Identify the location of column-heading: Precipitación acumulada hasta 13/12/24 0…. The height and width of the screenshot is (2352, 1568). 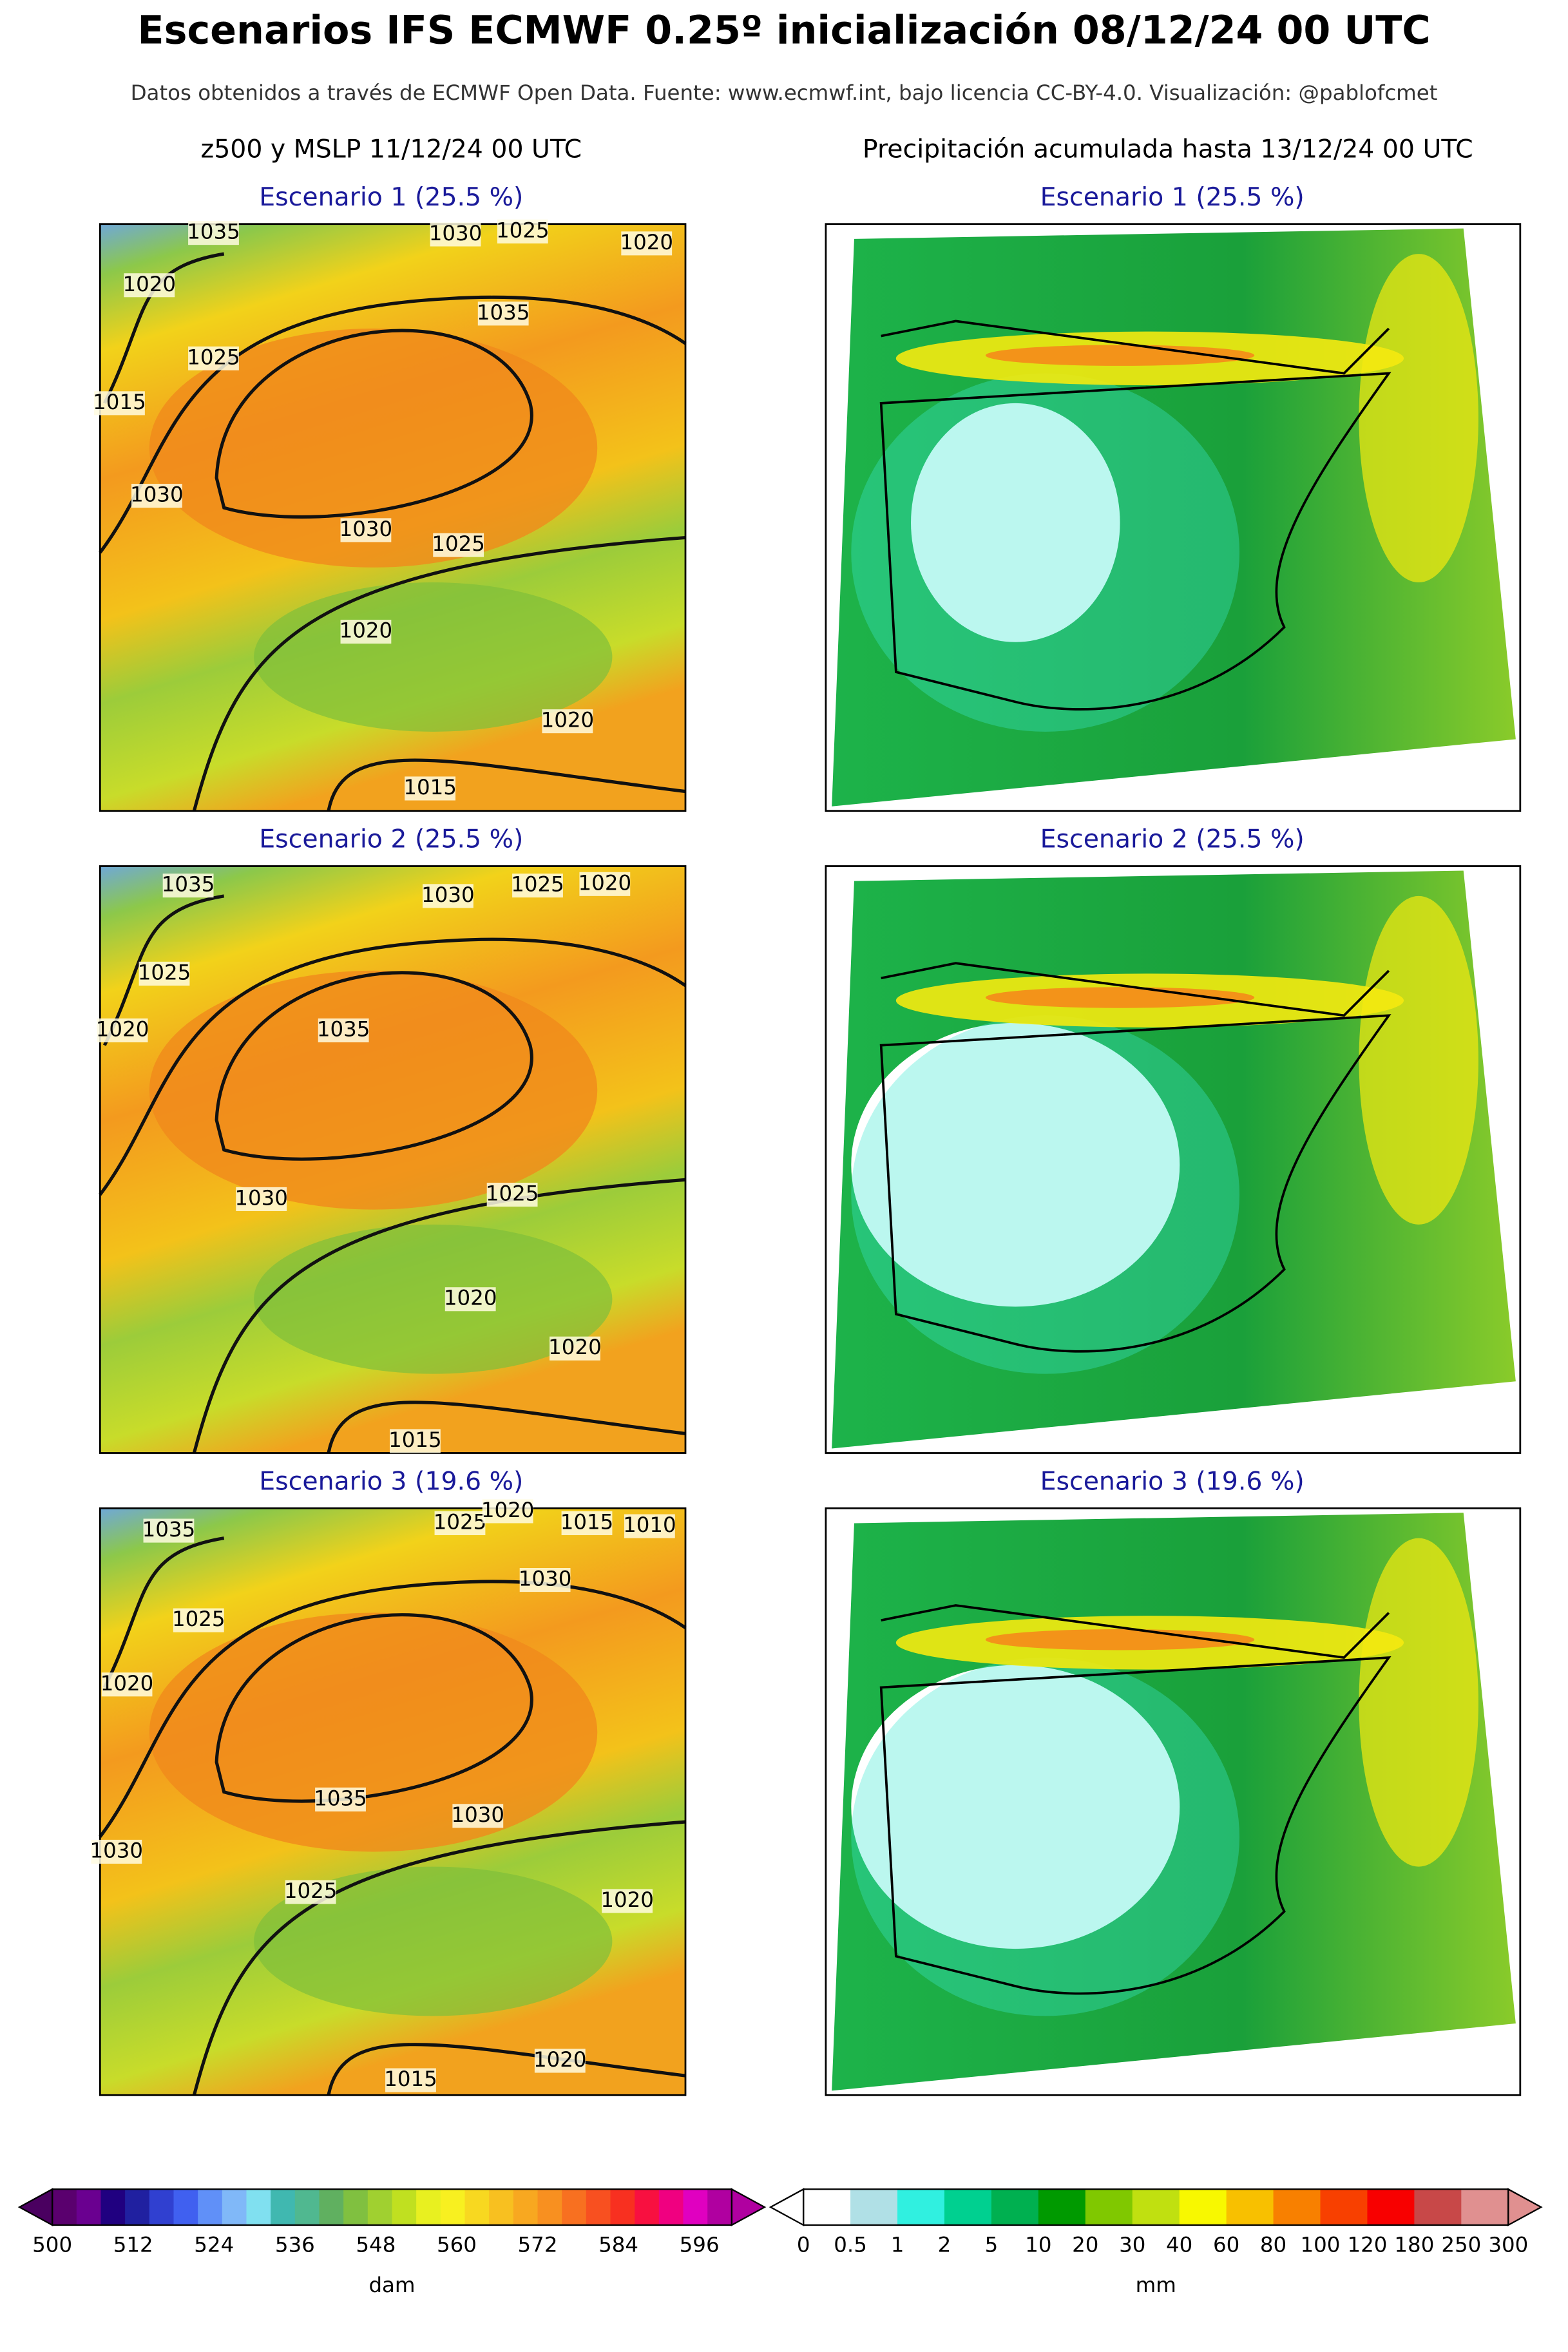
(1168, 150).